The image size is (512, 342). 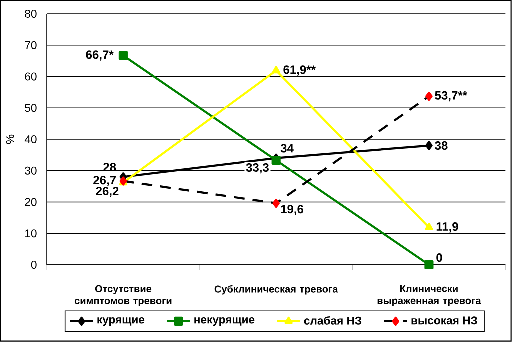 I want to click on data-label: 38, so click(x=441, y=146).